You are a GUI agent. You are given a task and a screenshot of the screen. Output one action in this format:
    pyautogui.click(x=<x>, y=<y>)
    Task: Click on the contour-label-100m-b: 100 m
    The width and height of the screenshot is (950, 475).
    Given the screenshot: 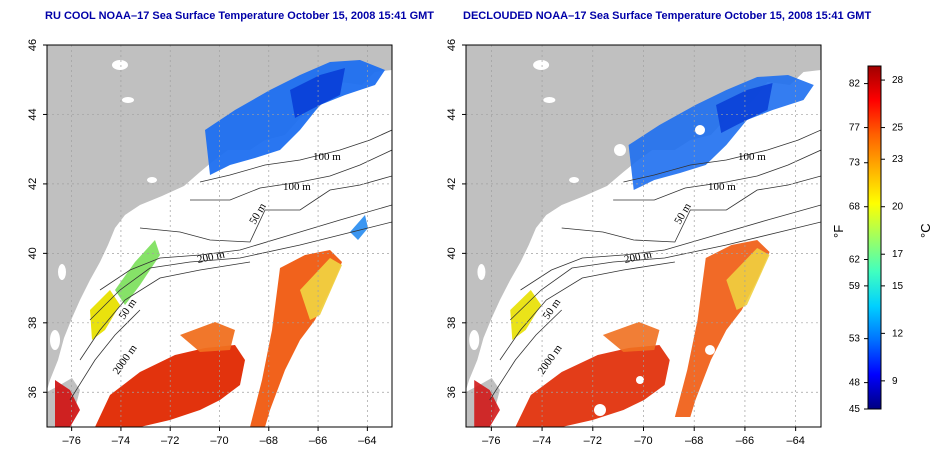 What is the action you would take?
    pyautogui.click(x=297, y=187)
    